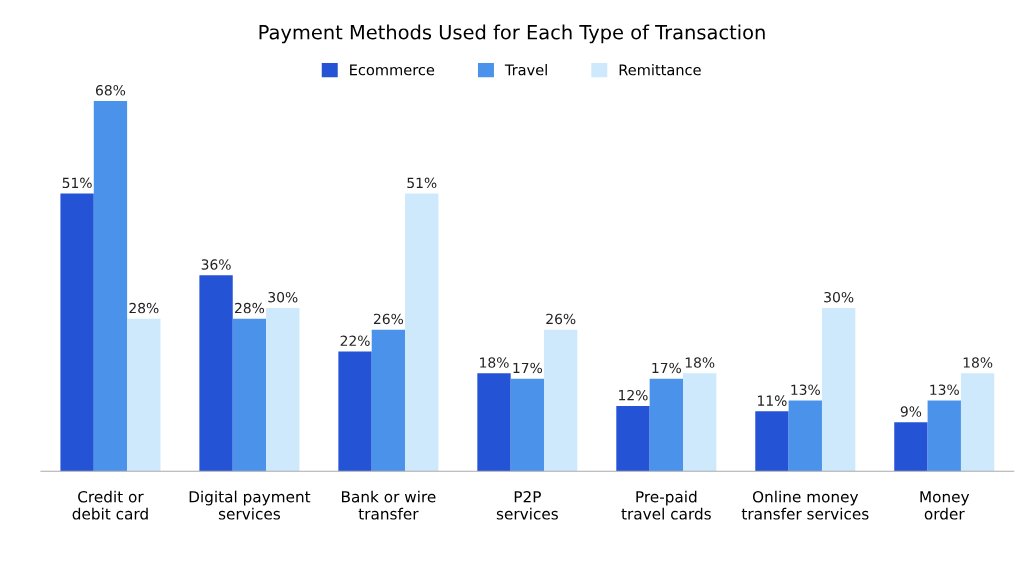 This screenshot has height=561, width=1024. What do you see at coordinates (388, 505) in the screenshot?
I see `x-tick-label: Bank or wire transfer` at bounding box center [388, 505].